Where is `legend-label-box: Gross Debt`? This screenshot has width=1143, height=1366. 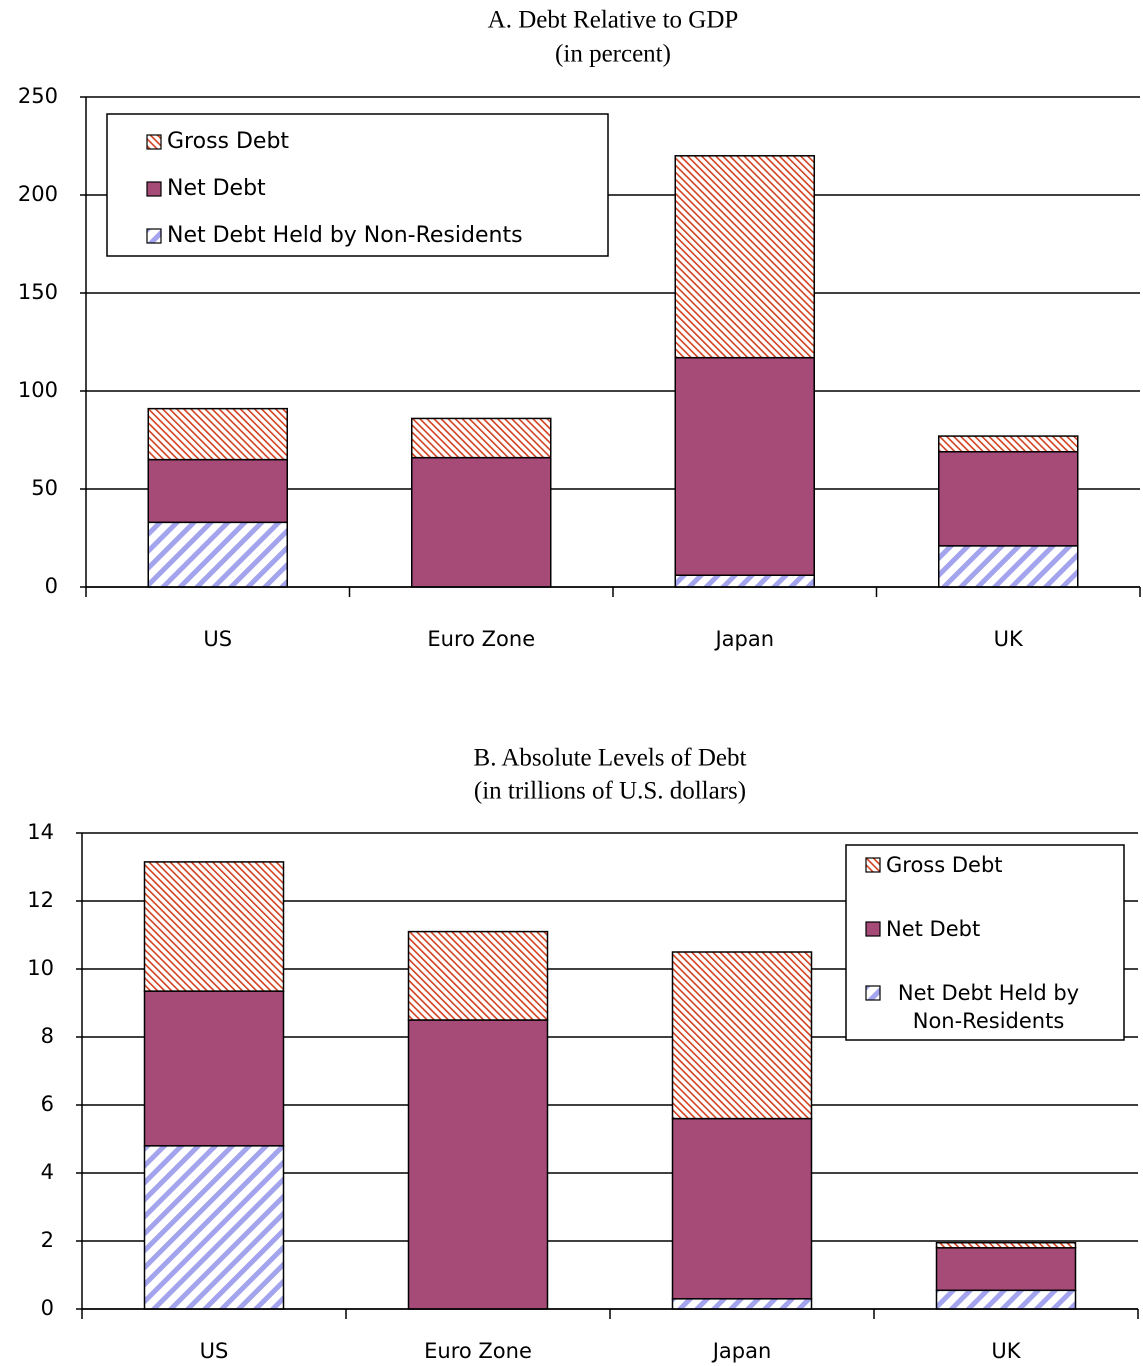
legend-label-box: Gross Debt is located at coordinates (944, 865).